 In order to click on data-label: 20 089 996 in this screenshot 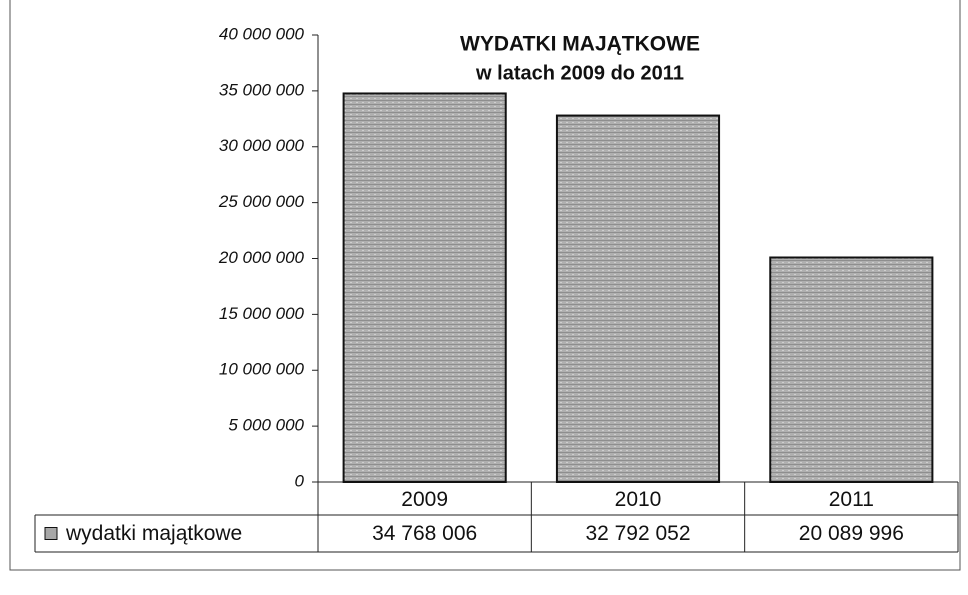, I will do `click(851, 533)`.